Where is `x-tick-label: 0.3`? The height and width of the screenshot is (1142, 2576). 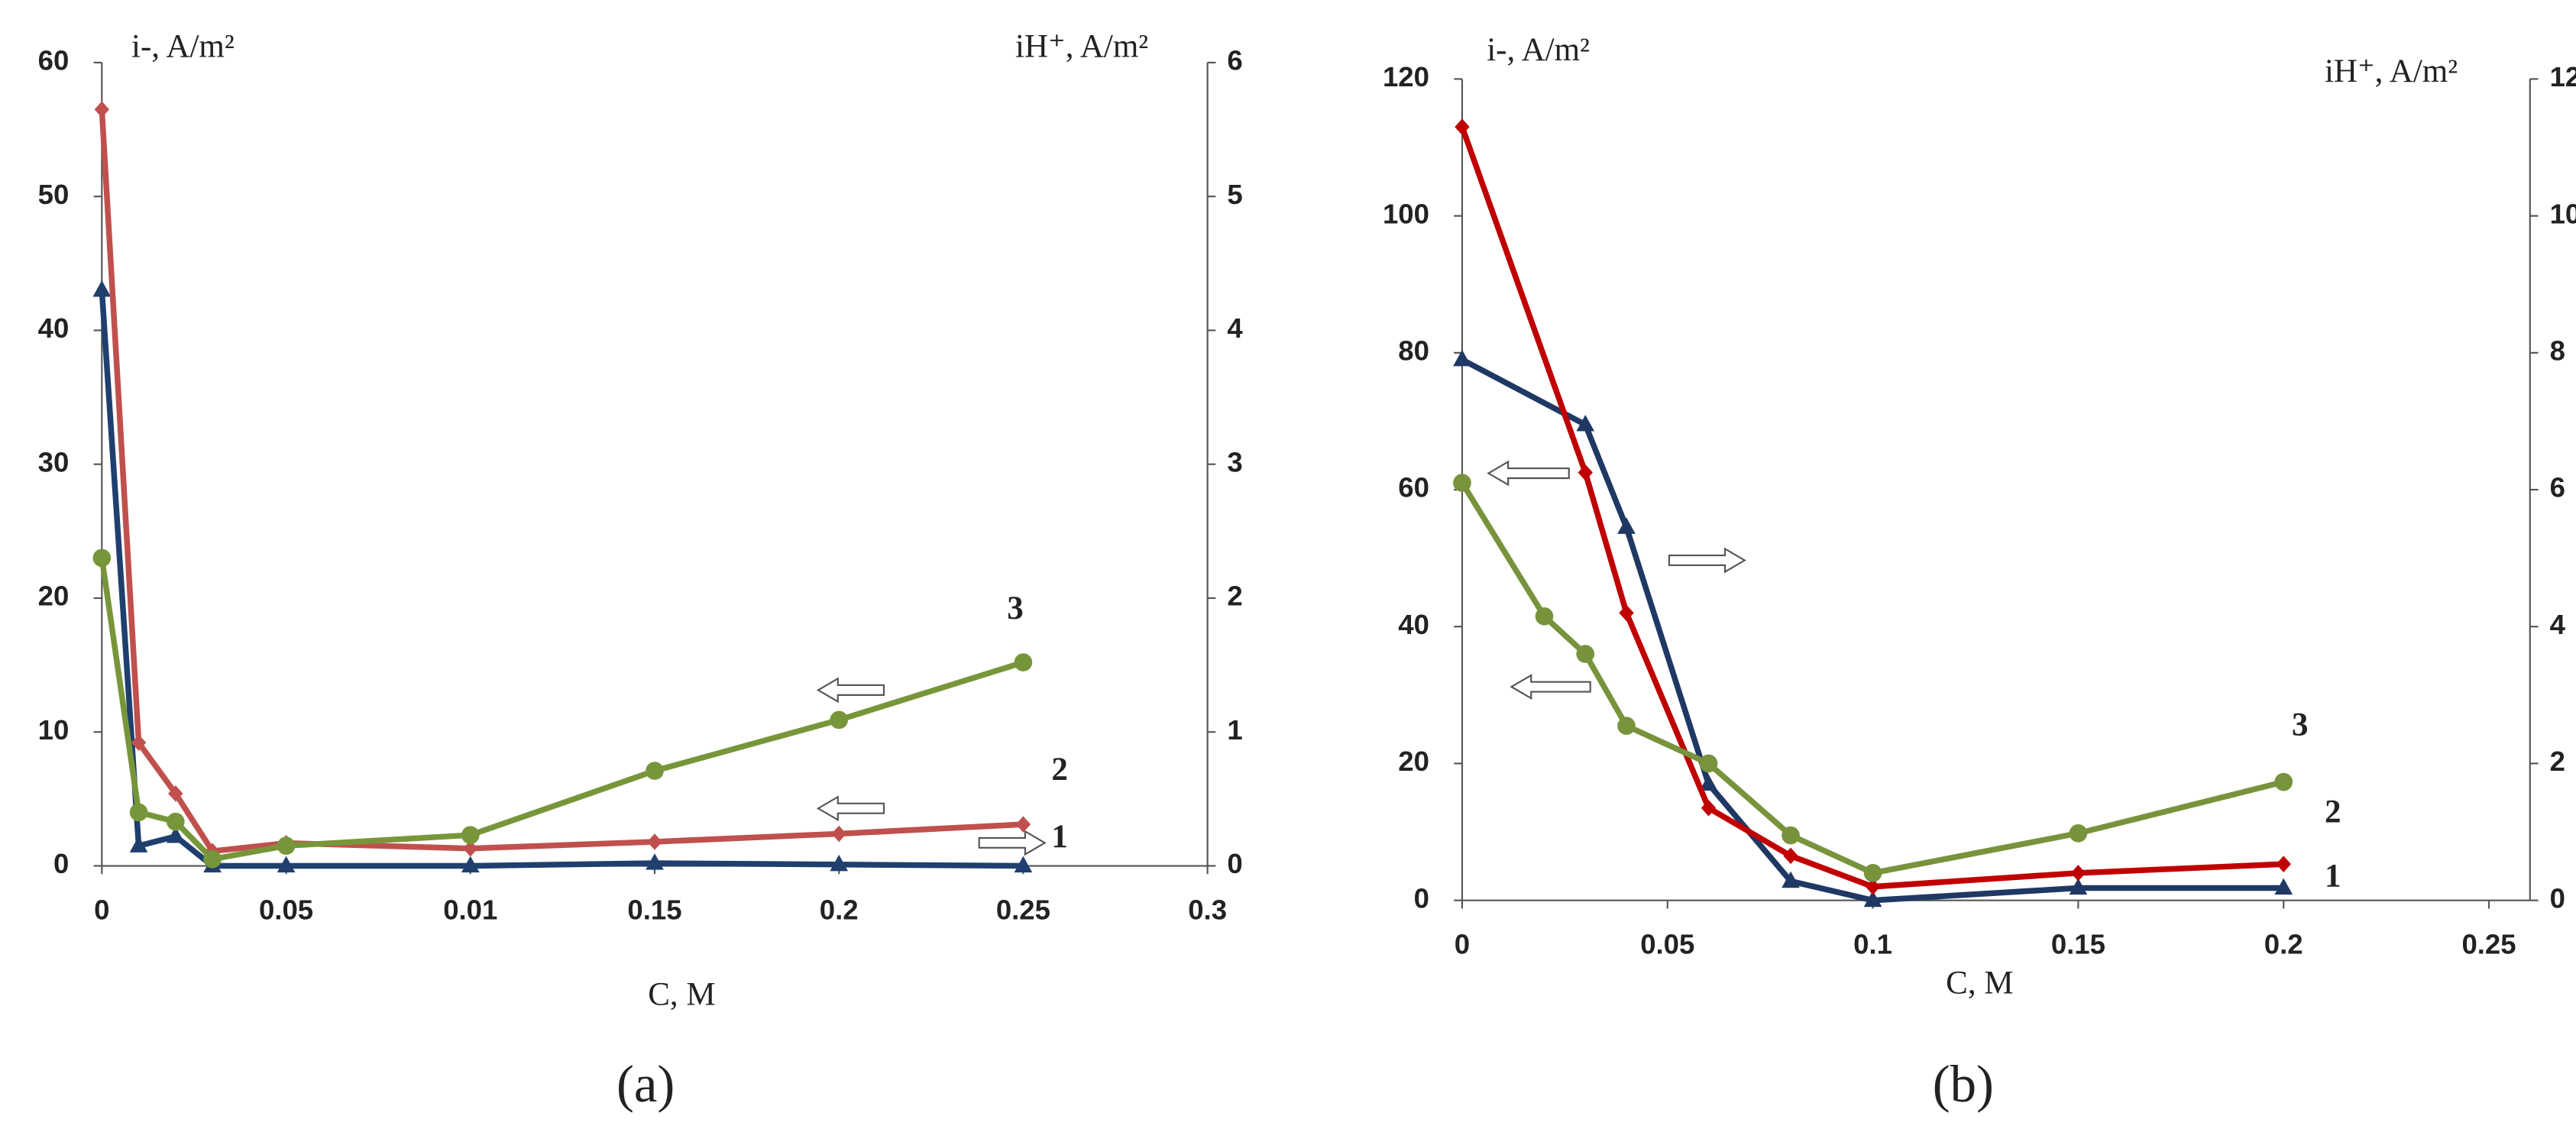
x-tick-label: 0.3 is located at coordinates (1207, 909).